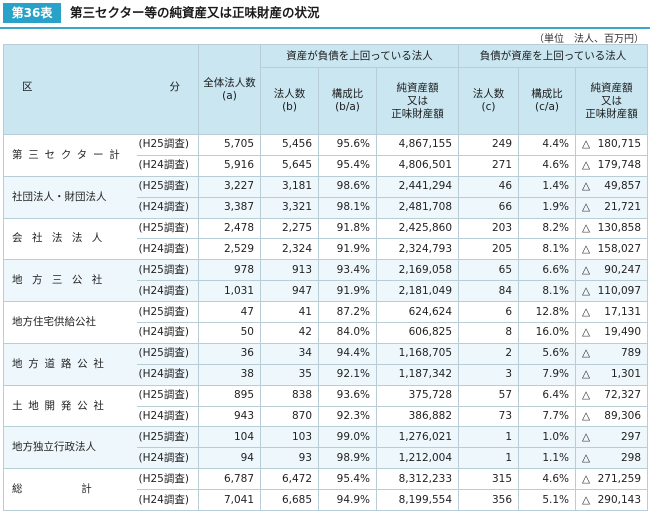 The width and height of the screenshot is (650, 511). I want to click on header-a-amount: 純資産額 又は 正味財産額, so click(417, 101).